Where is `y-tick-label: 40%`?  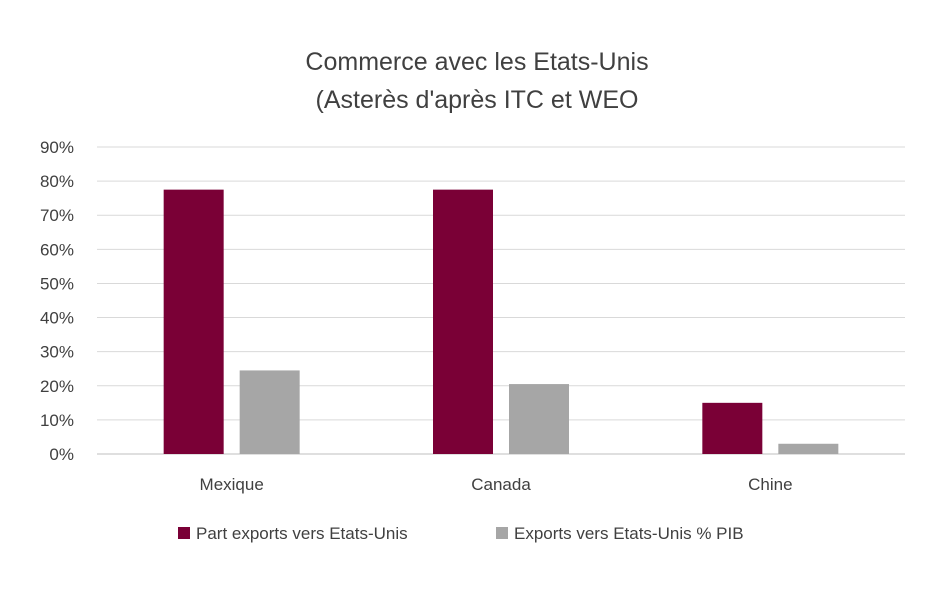
y-tick-label: 40% is located at coordinates (57, 318).